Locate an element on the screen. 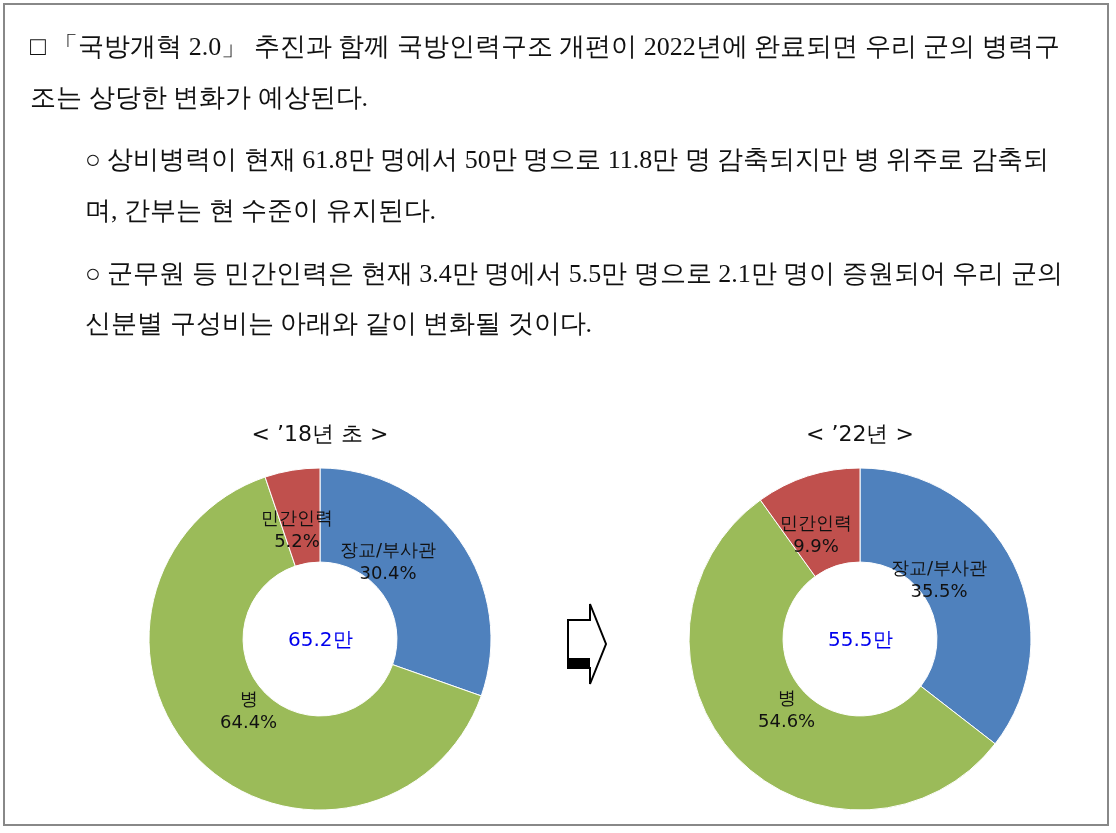 The width and height of the screenshot is (1116, 833). text: ○ 군무원 등 민간인력은 현재 3.4만 명에서 5.5만 명으로 2.1만 명이 증원되어 우리 군의 신분별 구성비는 아래와 같이 변화될 것이다. is located at coordinates (574, 299).